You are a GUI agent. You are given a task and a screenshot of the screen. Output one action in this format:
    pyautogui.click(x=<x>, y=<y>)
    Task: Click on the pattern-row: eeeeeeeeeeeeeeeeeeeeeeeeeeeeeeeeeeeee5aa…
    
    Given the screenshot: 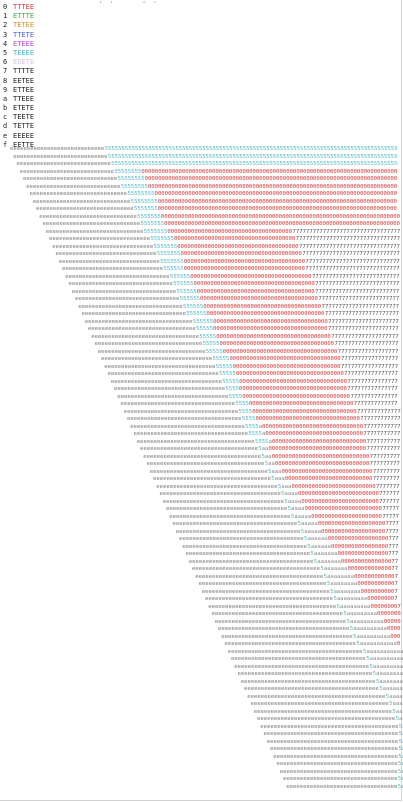 What is the action you would take?
    pyautogui.click(x=201, y=758)
    